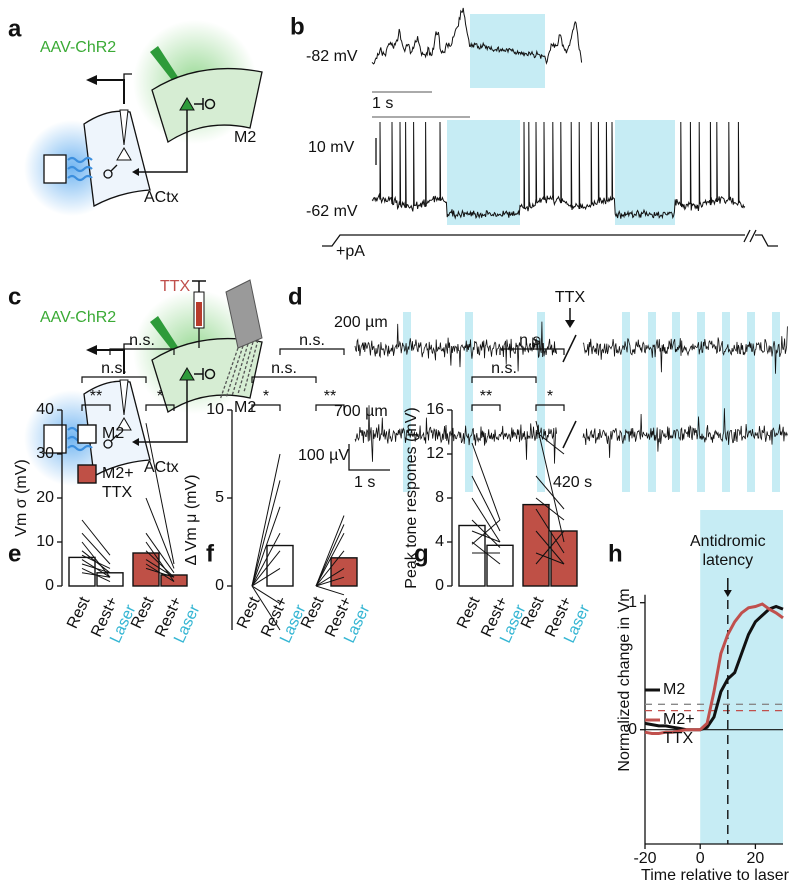  I want to click on panel-label: e, so click(14, 553).